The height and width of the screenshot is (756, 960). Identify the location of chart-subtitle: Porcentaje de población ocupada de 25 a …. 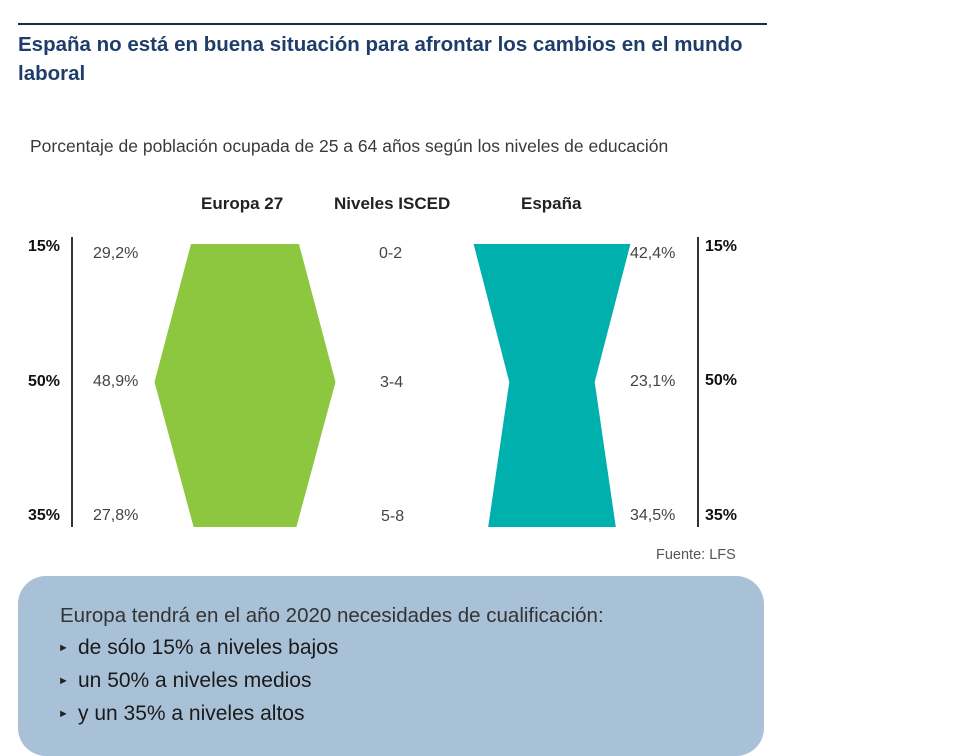
(349, 146).